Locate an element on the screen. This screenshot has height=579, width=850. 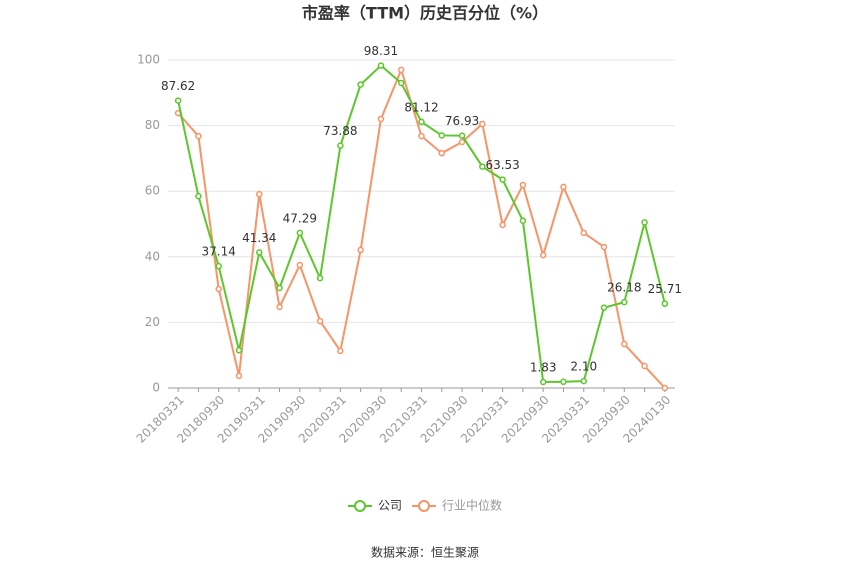
y-tick-label: 40 is located at coordinates (152, 256).